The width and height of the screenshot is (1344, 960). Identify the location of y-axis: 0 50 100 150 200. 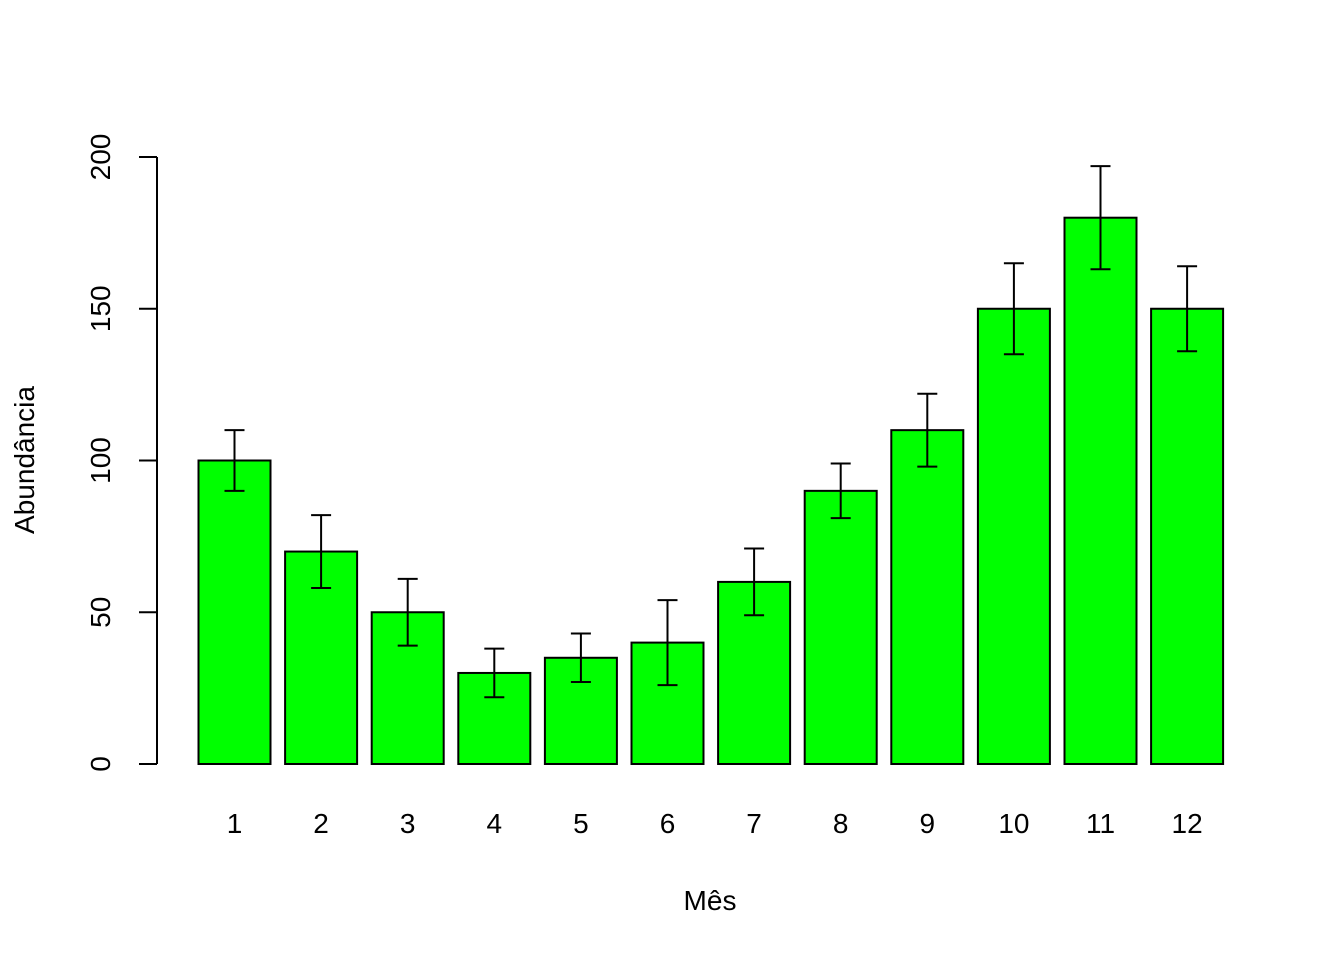
(121, 453).